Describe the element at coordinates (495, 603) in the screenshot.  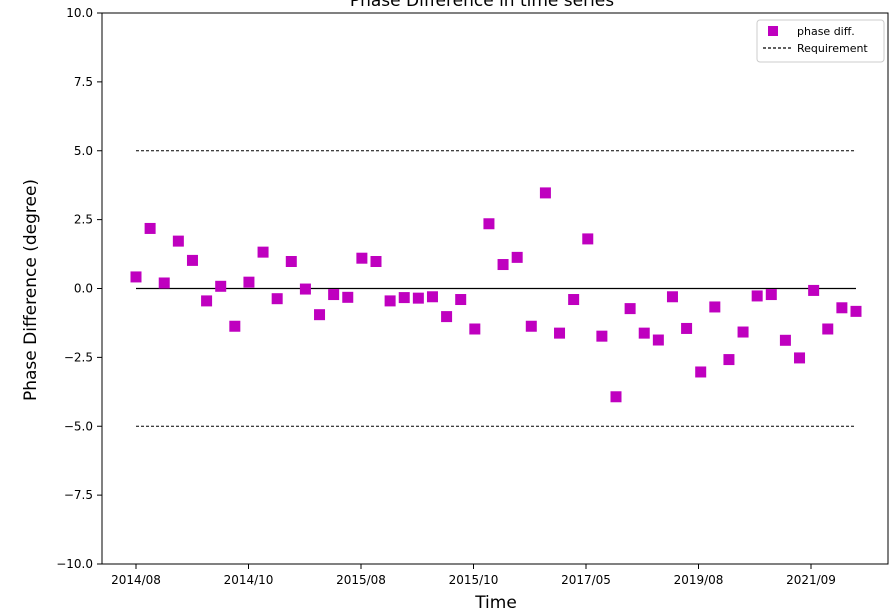
I see `x-axis-label: Time` at that location.